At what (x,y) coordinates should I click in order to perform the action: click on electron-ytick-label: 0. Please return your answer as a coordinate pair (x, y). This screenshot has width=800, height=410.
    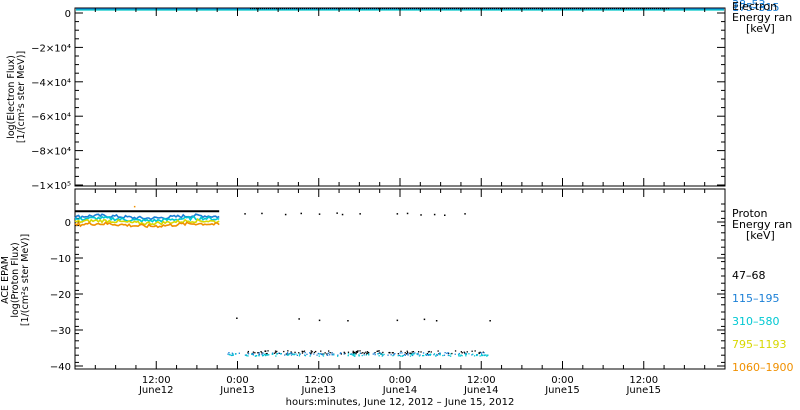
    Looking at the image, I should click on (68, 14).